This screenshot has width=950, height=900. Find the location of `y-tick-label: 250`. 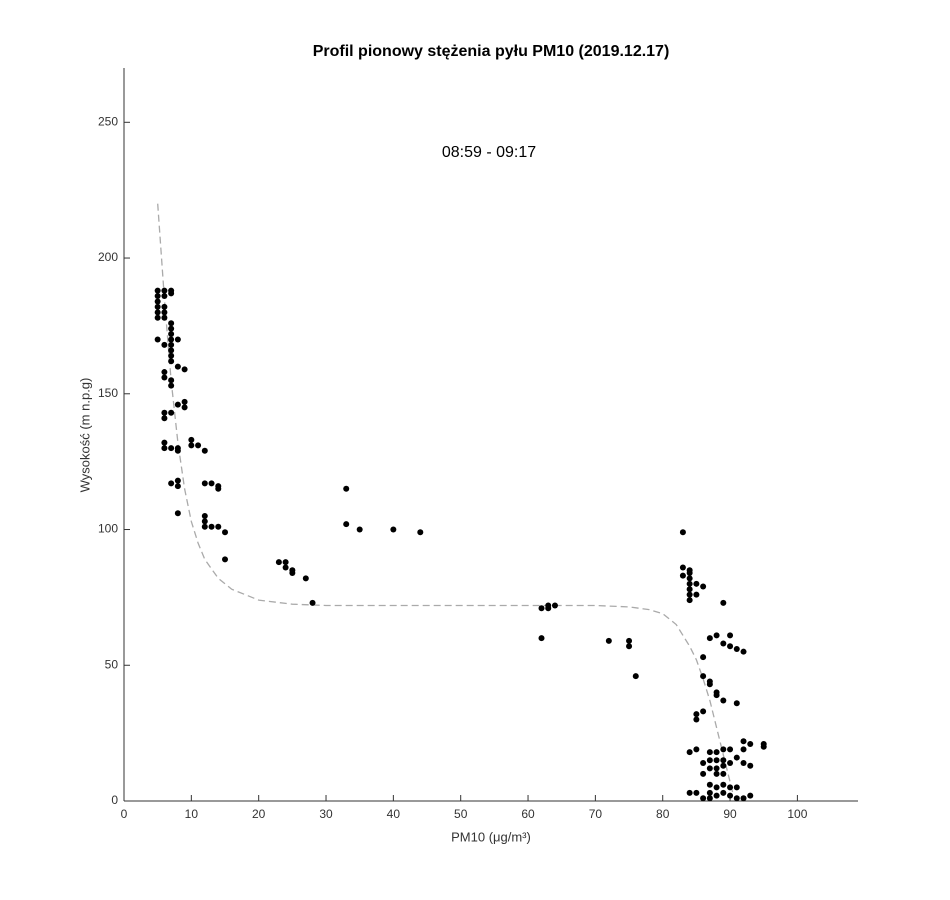

y-tick-label: 250 is located at coordinates (108, 121).